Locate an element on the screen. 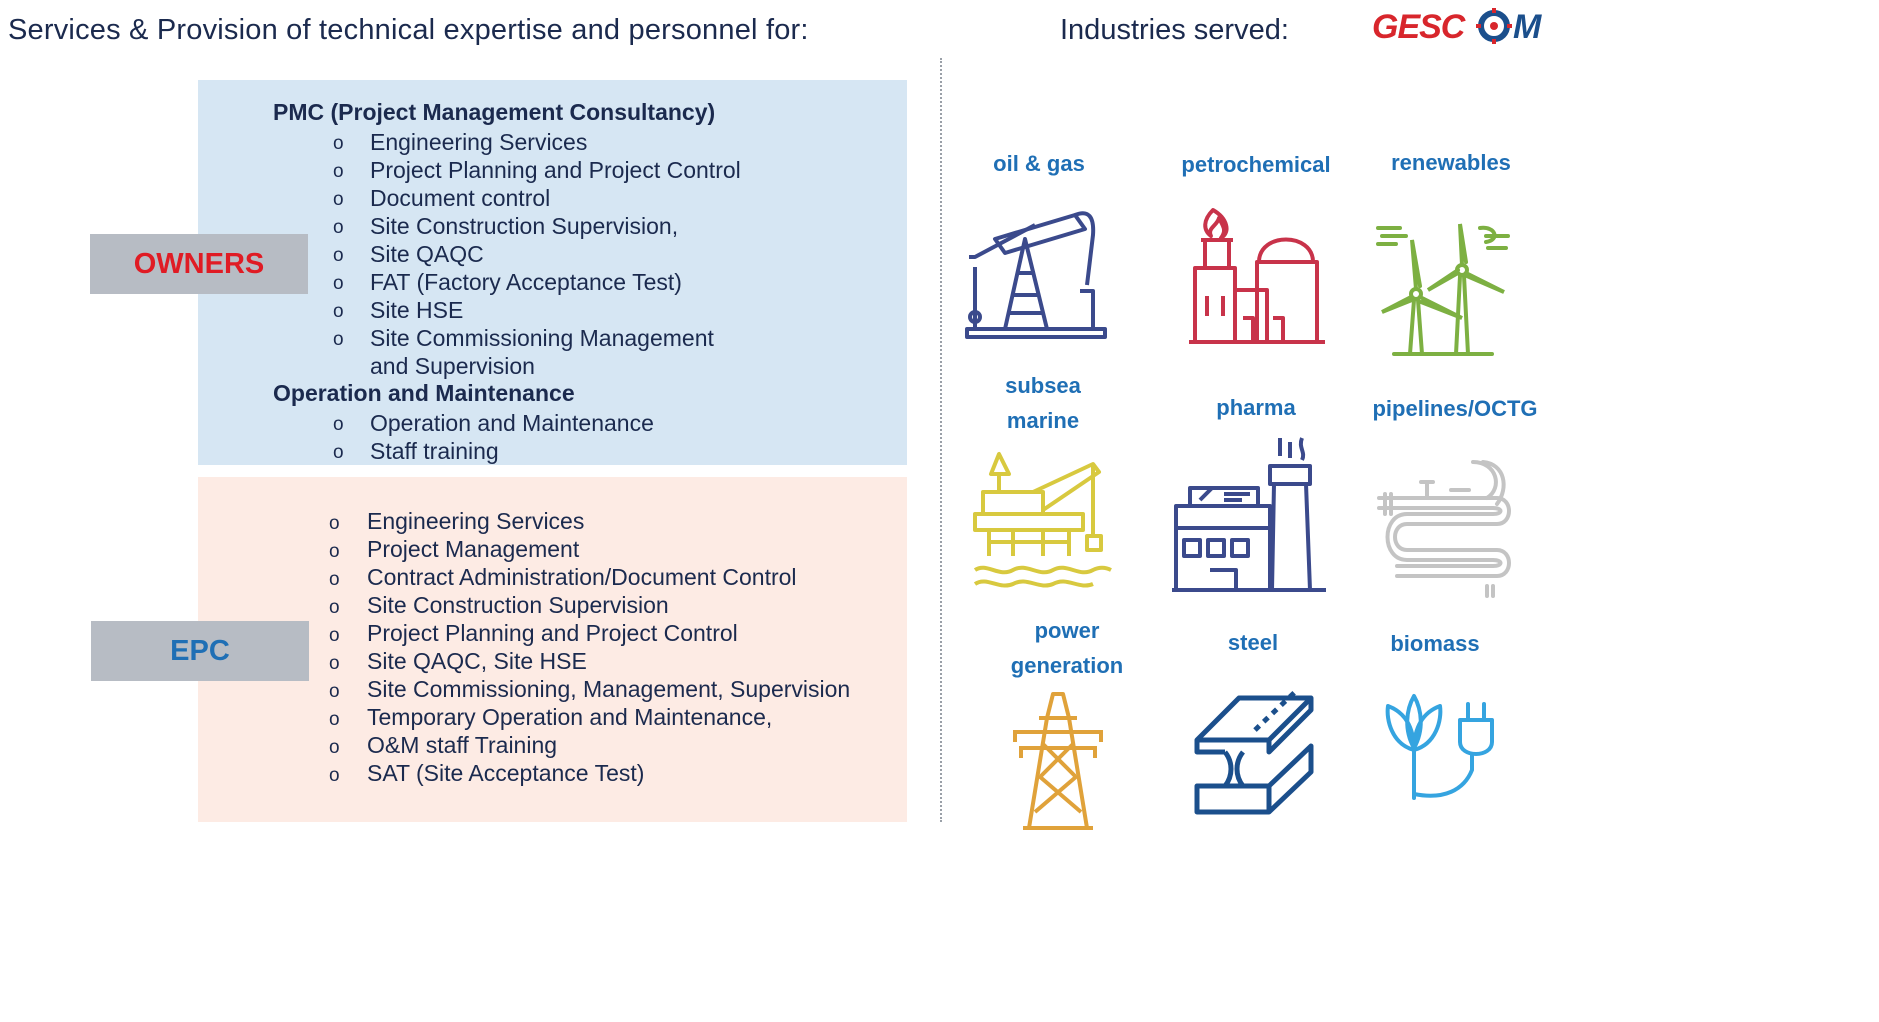 This screenshot has height=1022, width=1879. industry-label-renewables: renewables is located at coordinates (1451, 162).